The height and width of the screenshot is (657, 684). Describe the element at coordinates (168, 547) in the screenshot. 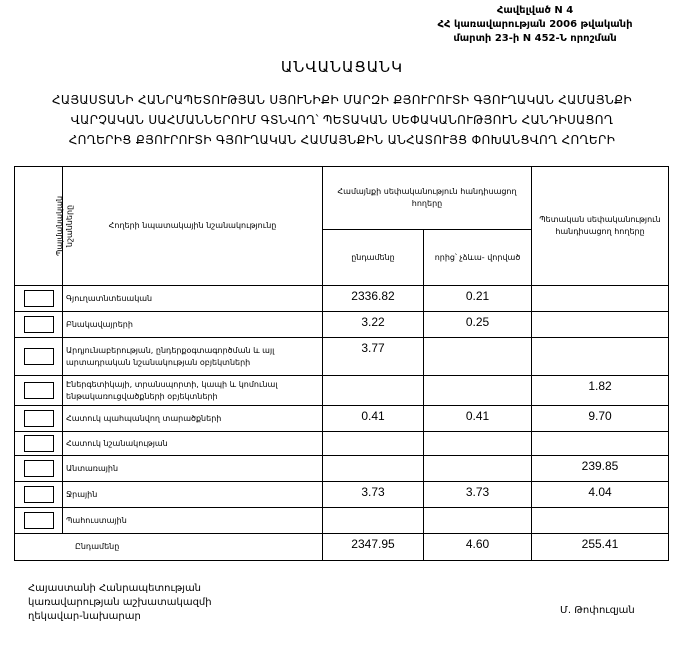

I see `totals-label: Ընդամենը` at that location.